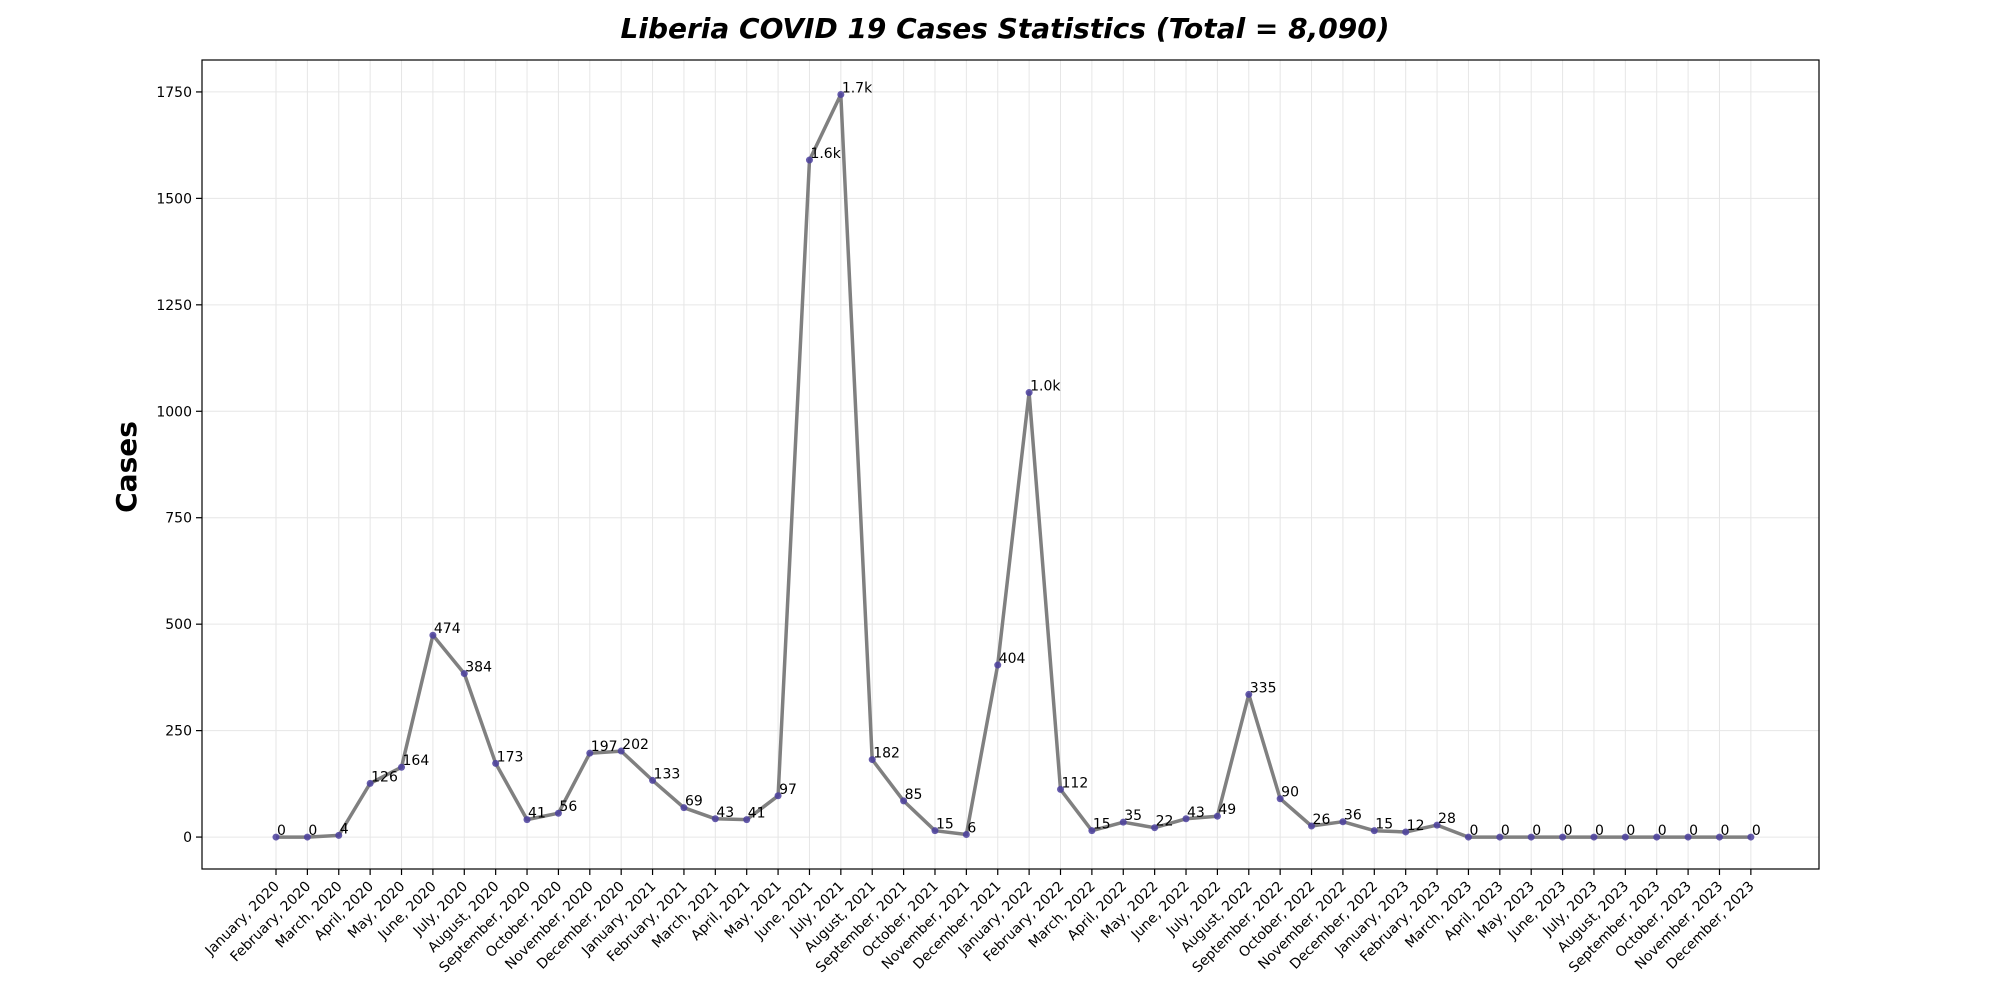 This screenshot has width=2000, height=1000. I want to click on data-label: 112, so click(1075, 783).